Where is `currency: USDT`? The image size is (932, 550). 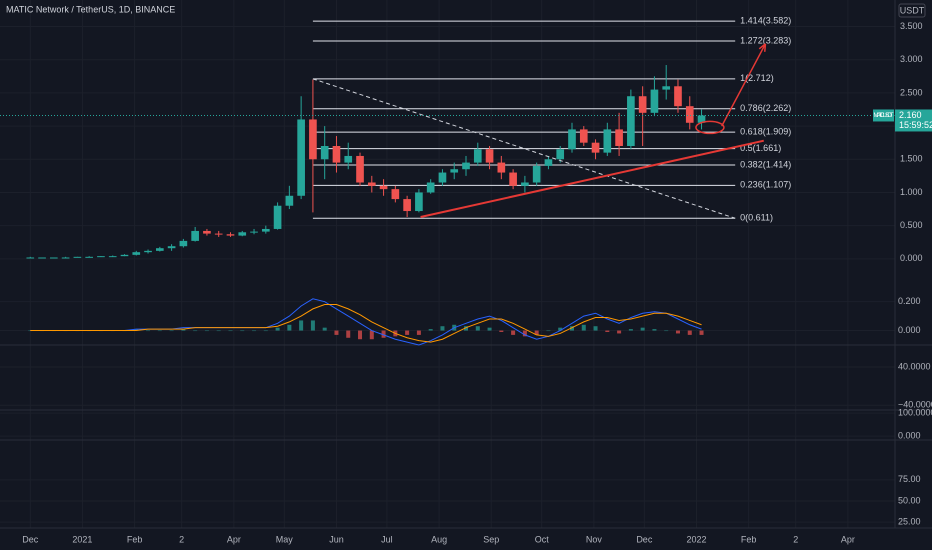
currency: USDT is located at coordinates (912, 10).